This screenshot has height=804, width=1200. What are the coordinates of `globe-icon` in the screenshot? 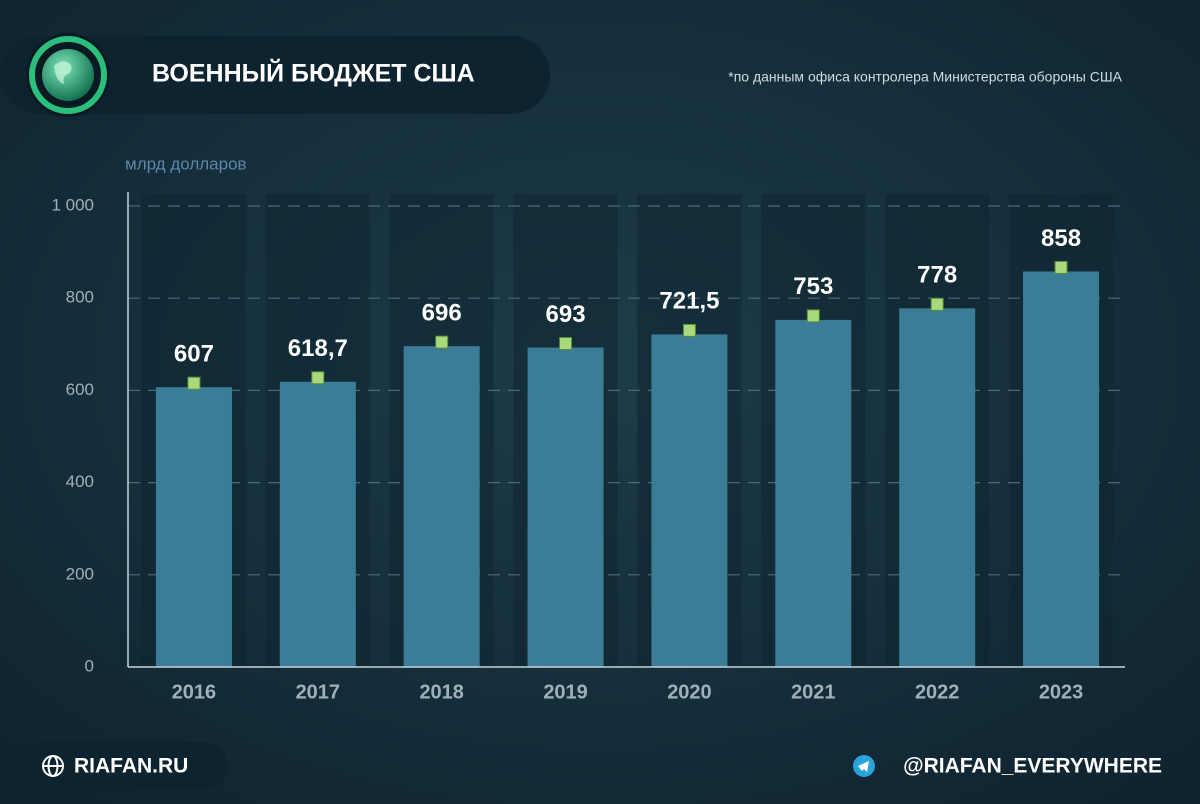 It's located at (53, 766).